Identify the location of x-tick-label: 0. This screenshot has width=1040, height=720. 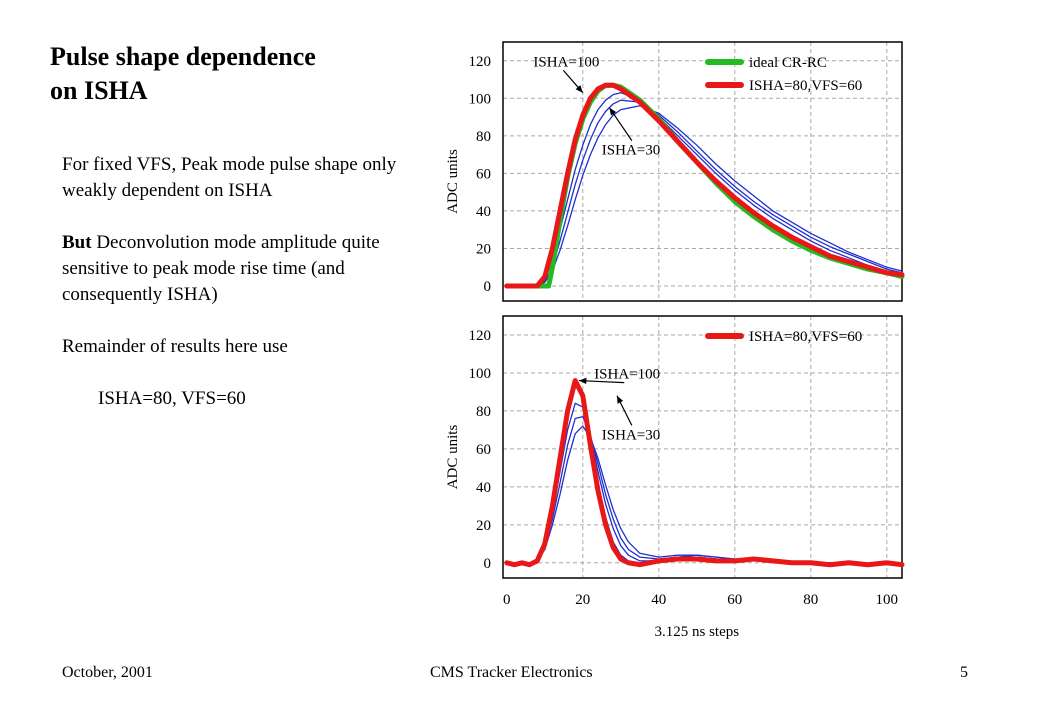
(507, 600).